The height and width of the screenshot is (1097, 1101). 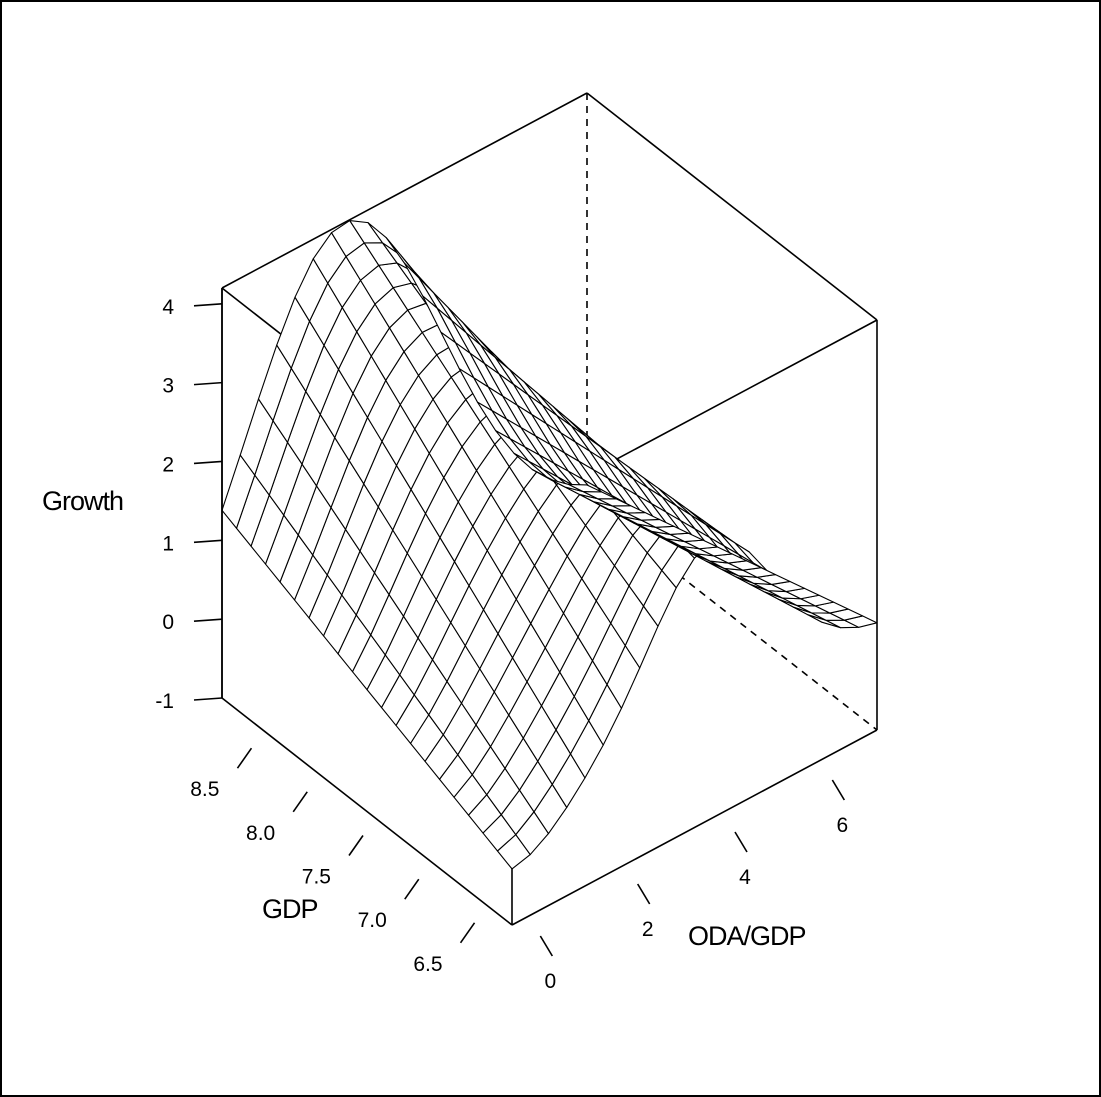 I want to click on z-tick-label: 0, so click(x=168, y=622).